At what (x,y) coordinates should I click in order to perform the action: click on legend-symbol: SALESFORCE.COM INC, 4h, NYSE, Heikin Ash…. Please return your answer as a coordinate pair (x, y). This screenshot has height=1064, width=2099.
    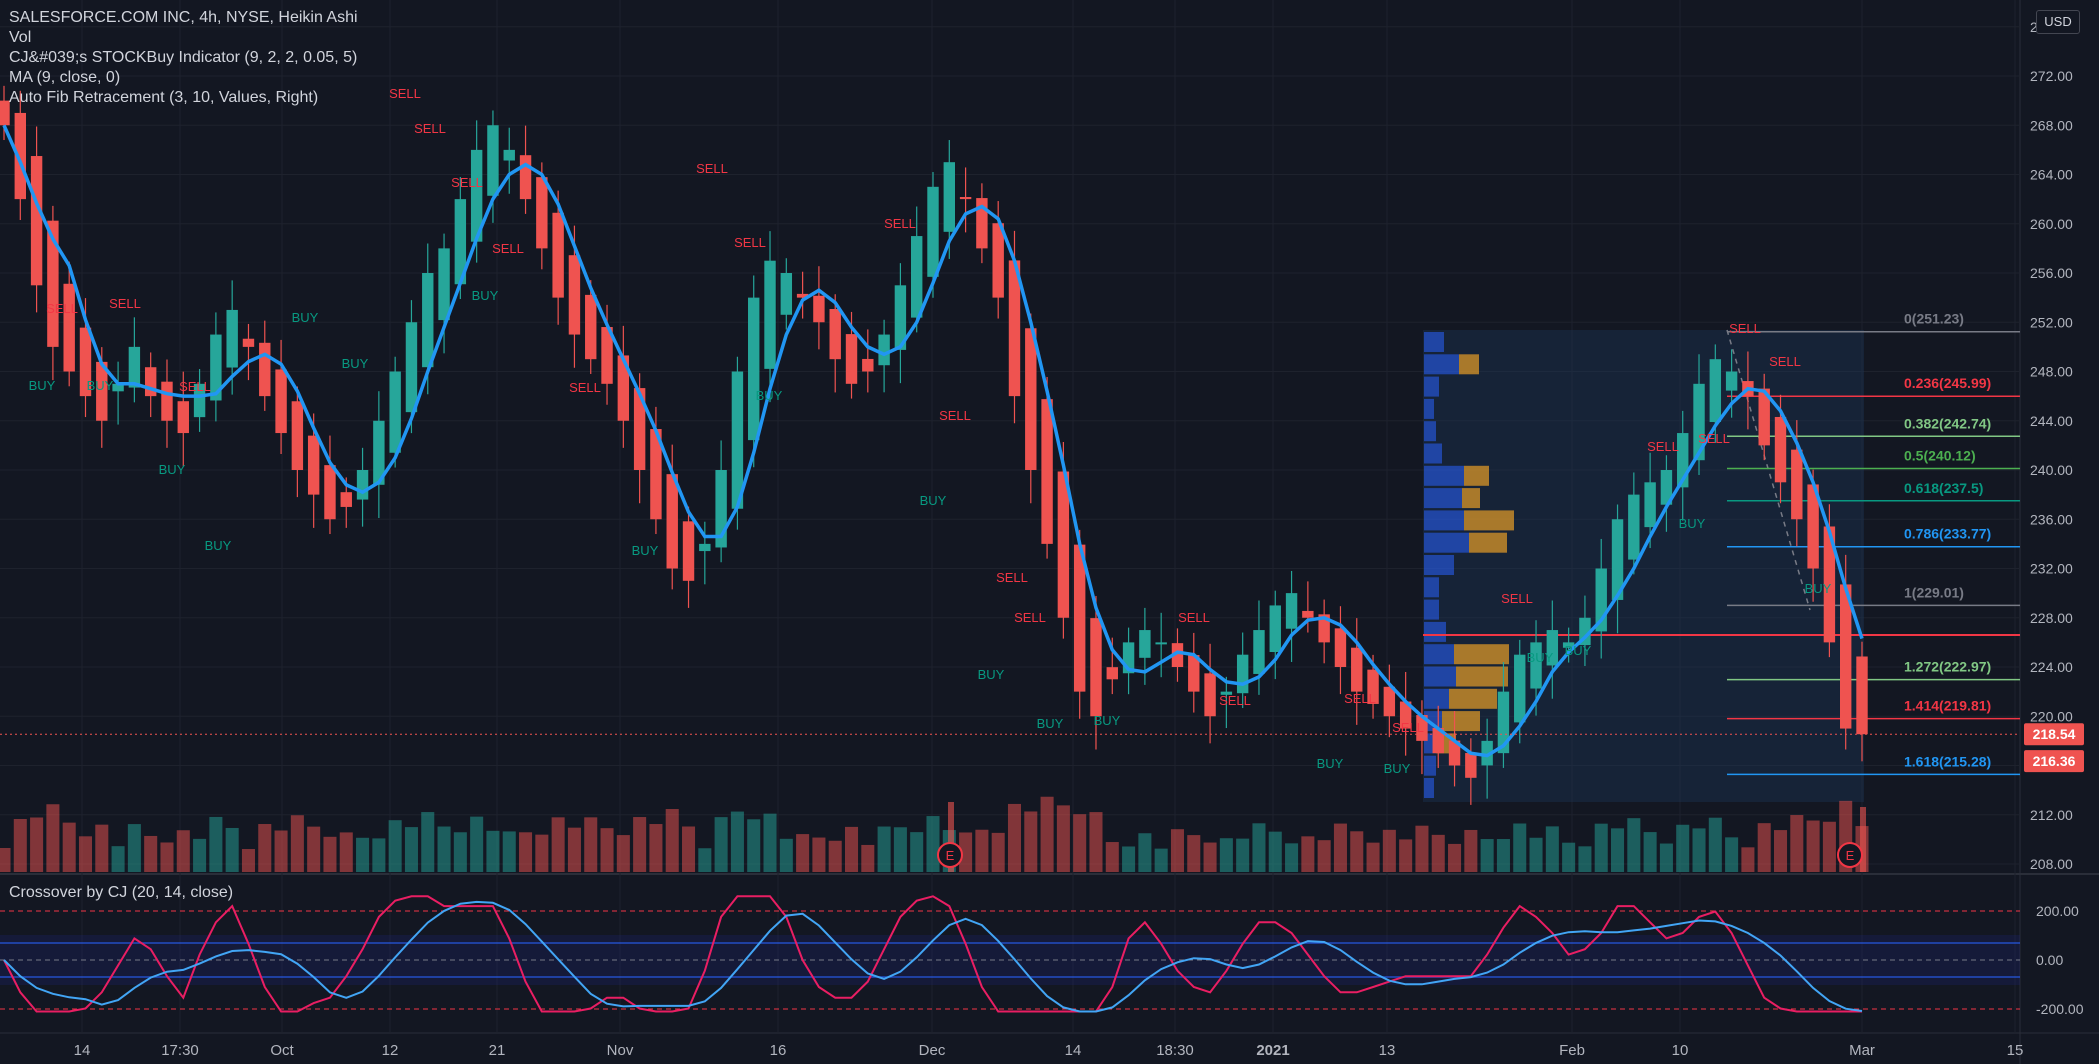
    Looking at the image, I should click on (183, 17).